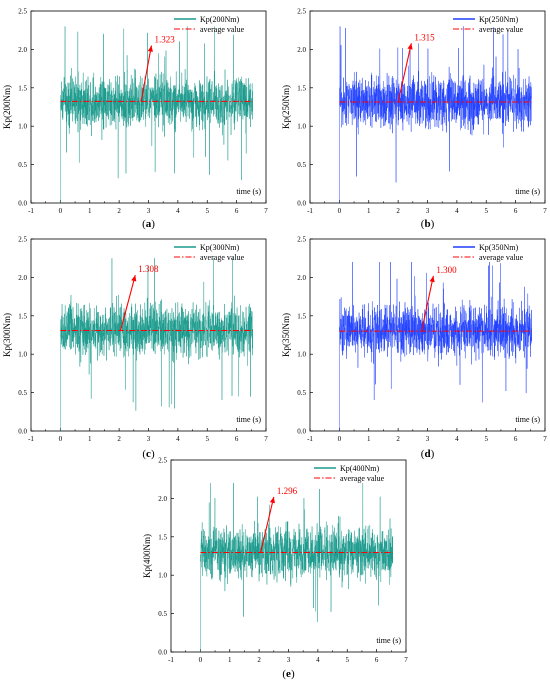 Image resolution: width=550 pixels, height=687 pixels. I want to click on panel-caption: (a), so click(148, 224).